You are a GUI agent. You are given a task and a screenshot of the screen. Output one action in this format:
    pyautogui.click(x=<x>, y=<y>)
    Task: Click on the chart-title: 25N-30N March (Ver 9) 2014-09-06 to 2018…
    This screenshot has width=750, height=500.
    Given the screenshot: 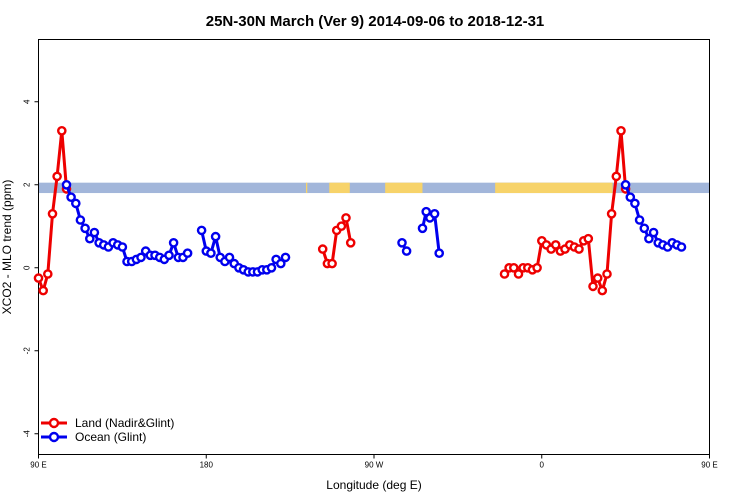 What is the action you would take?
    pyautogui.click(x=375, y=21)
    